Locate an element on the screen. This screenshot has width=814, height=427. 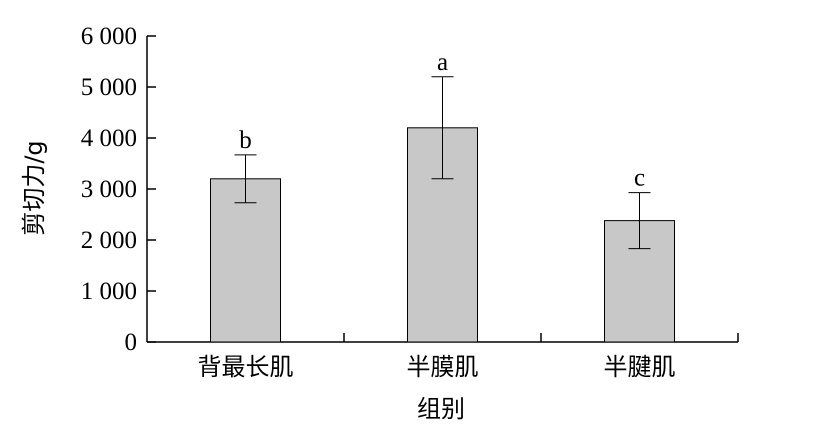
x-axis: 背最长肌 半膜肌 半腱肌 is located at coordinates (443, 357).